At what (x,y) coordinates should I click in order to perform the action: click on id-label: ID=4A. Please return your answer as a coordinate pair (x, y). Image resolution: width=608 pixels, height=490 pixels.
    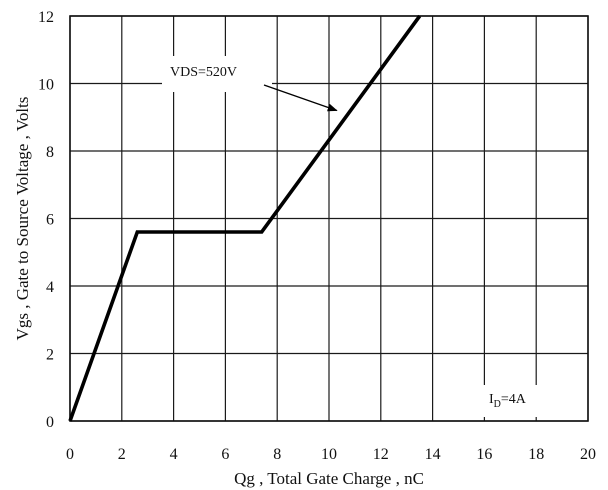
    Looking at the image, I should click on (508, 401).